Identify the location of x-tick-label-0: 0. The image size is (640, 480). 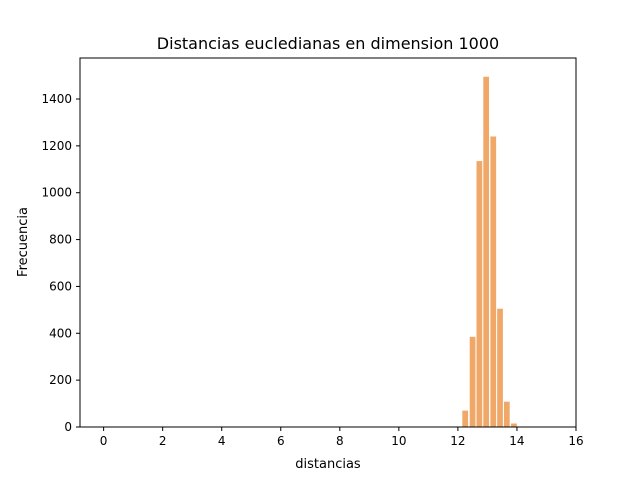
(104, 441).